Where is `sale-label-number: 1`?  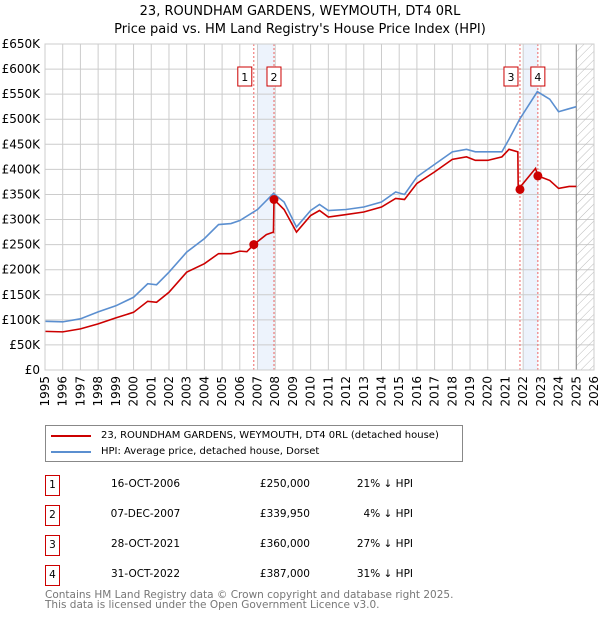 sale-label-number: 1 is located at coordinates (244, 77).